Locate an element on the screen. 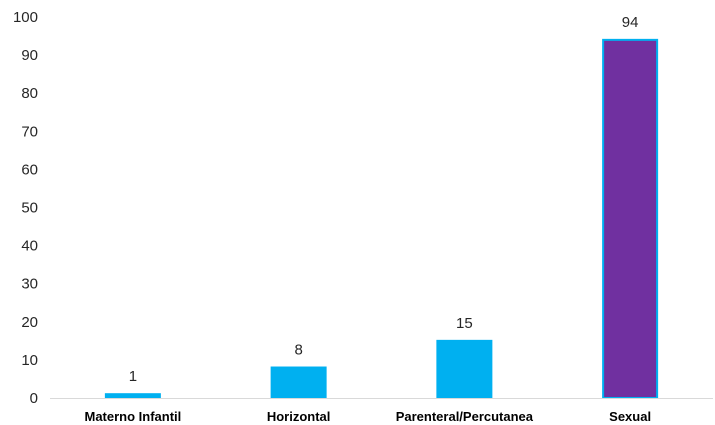  y-tick-label: 40 is located at coordinates (29, 246).